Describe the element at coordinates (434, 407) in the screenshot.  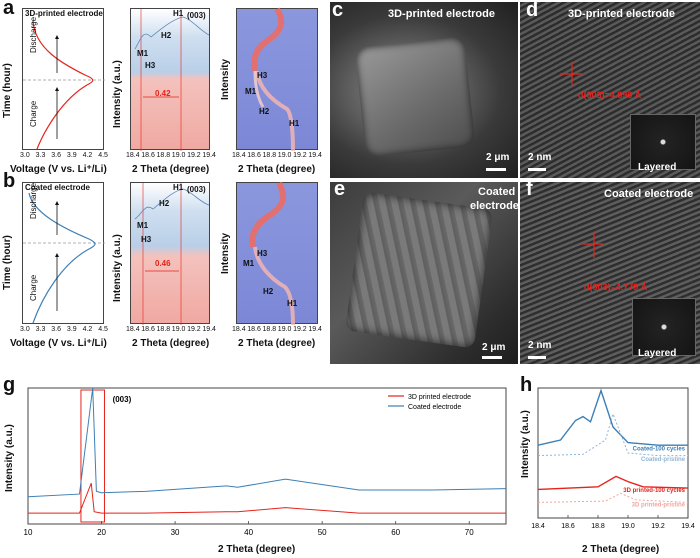
I see `legend-label: Coated electrode` at that location.